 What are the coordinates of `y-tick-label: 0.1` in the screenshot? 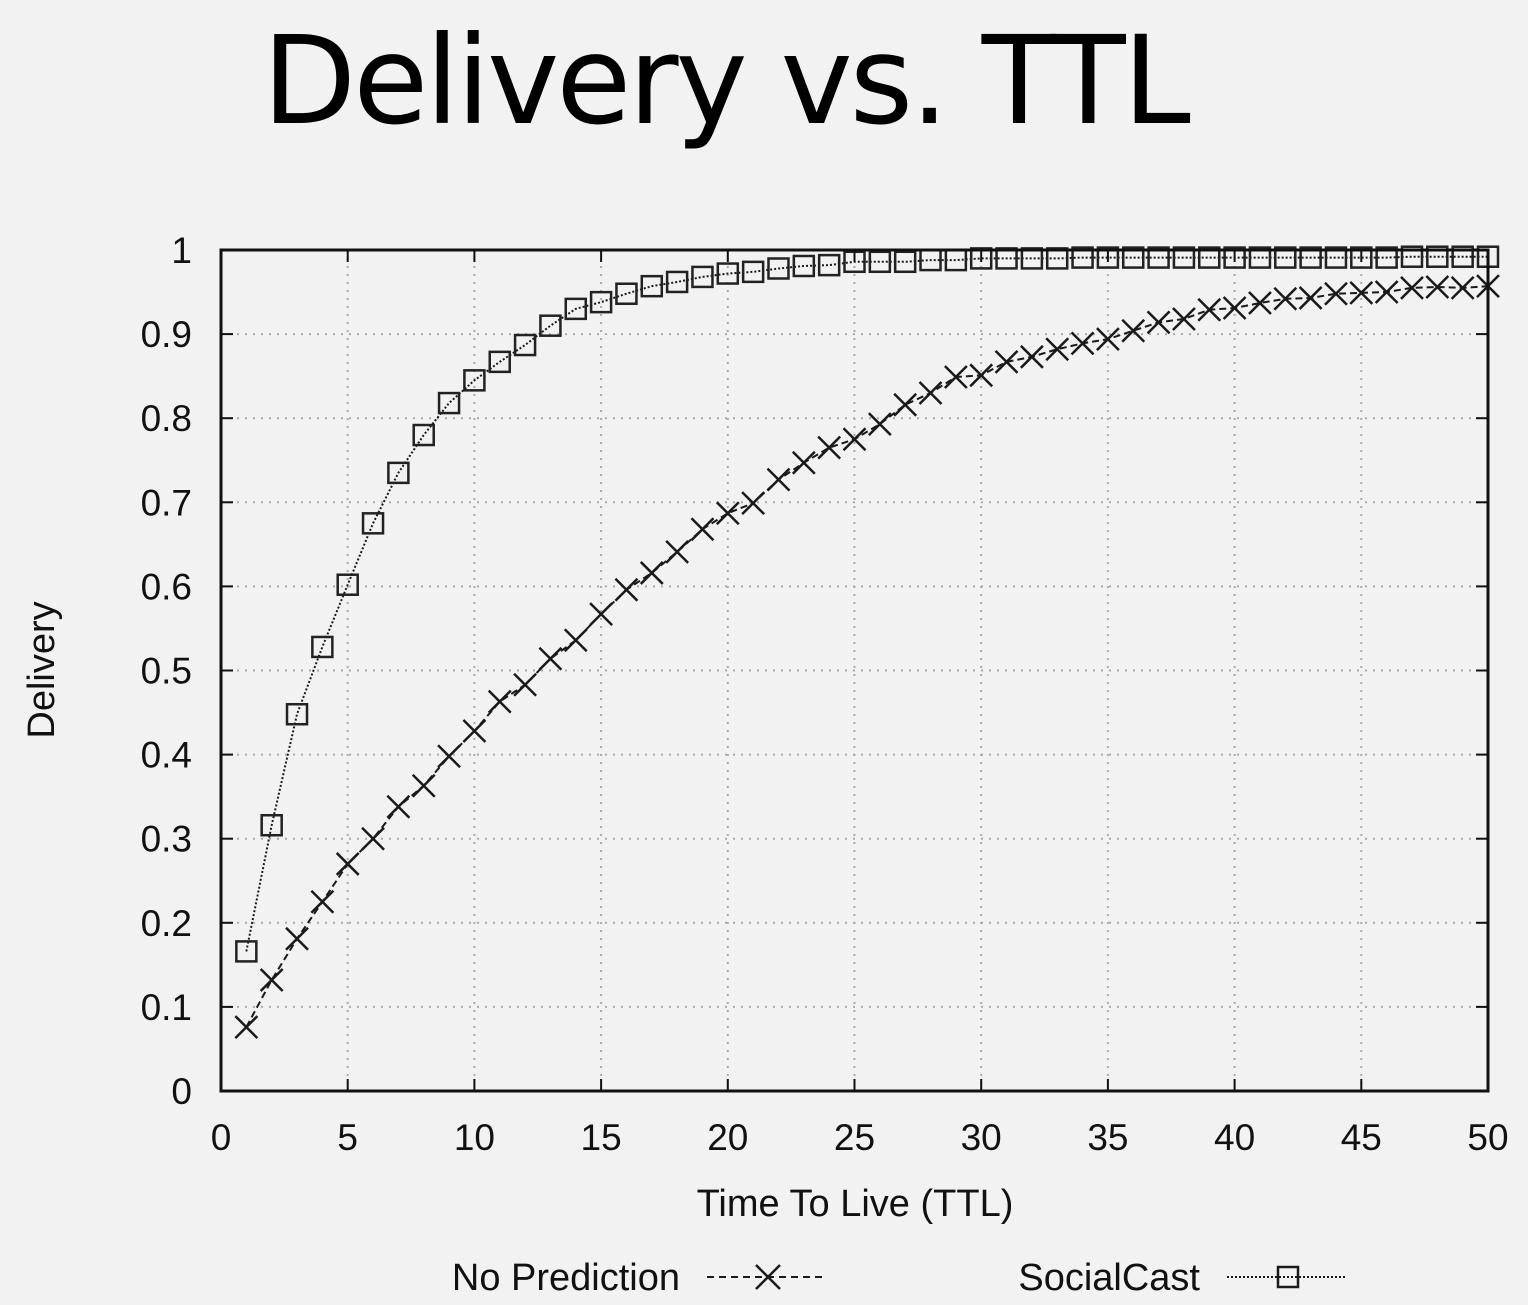 It's located at (166, 1007).